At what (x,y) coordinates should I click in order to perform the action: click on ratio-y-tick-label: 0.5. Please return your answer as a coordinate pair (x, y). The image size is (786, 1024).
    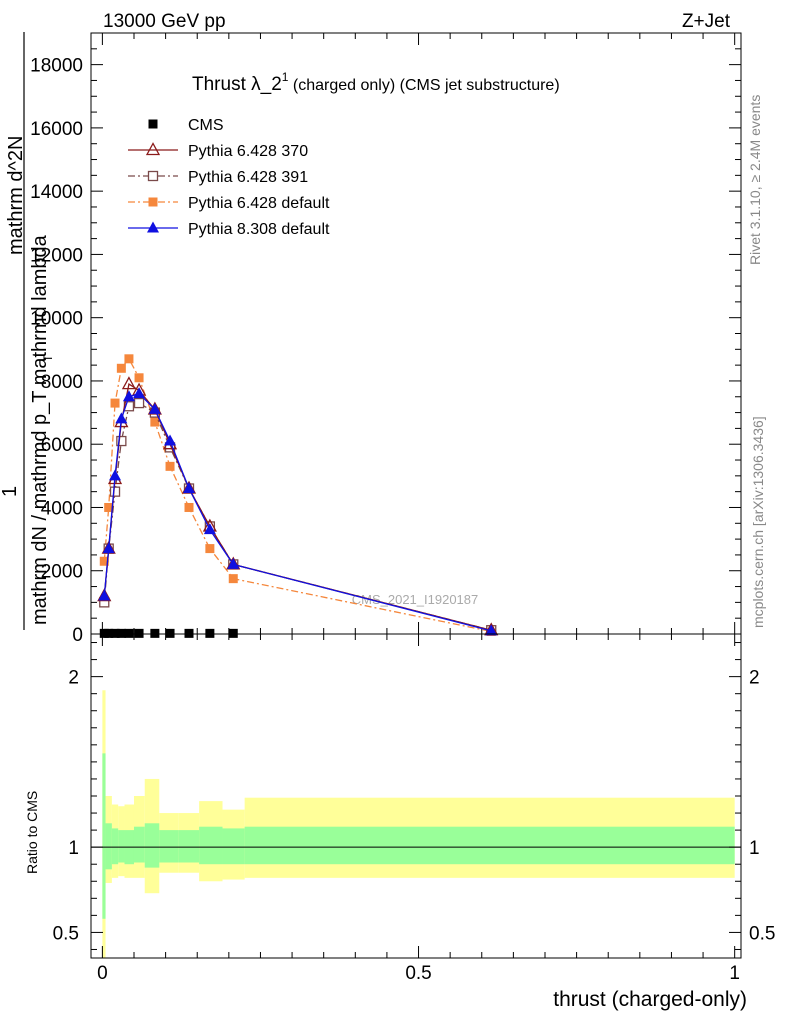
    Looking at the image, I should click on (66, 933).